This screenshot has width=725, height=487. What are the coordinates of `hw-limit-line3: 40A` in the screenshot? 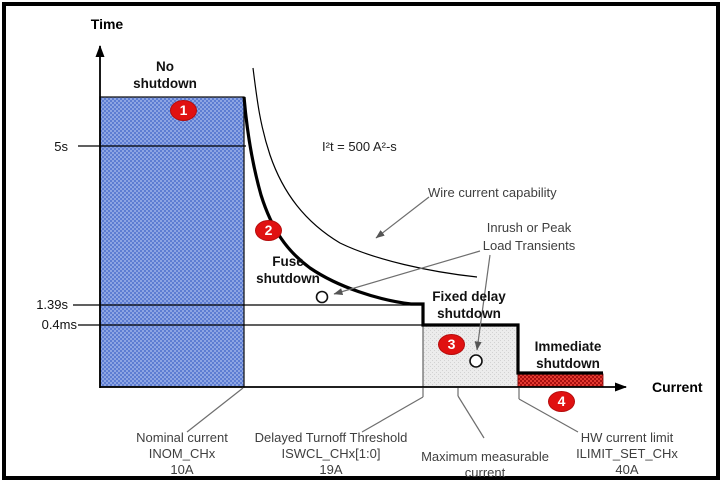 It's located at (627, 469).